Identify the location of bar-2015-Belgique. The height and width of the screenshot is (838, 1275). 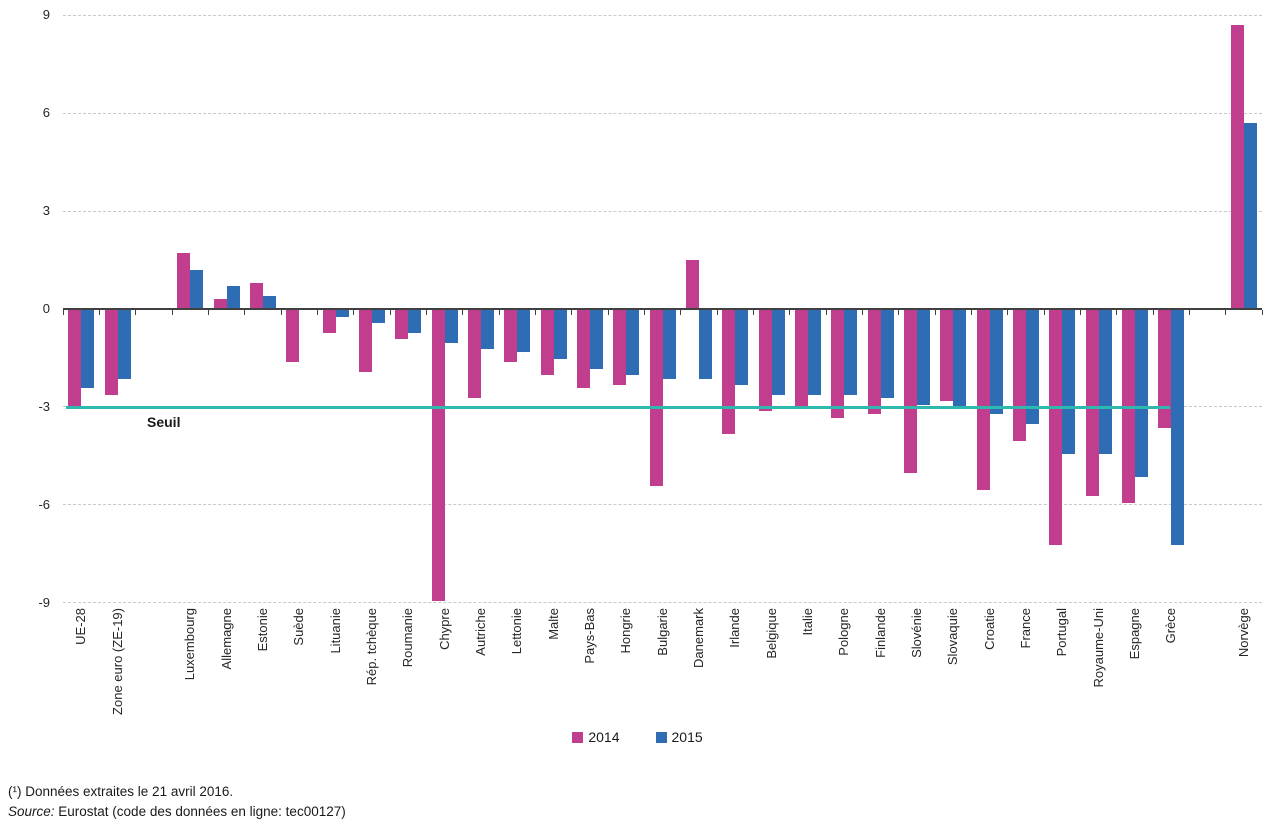
(778, 352).